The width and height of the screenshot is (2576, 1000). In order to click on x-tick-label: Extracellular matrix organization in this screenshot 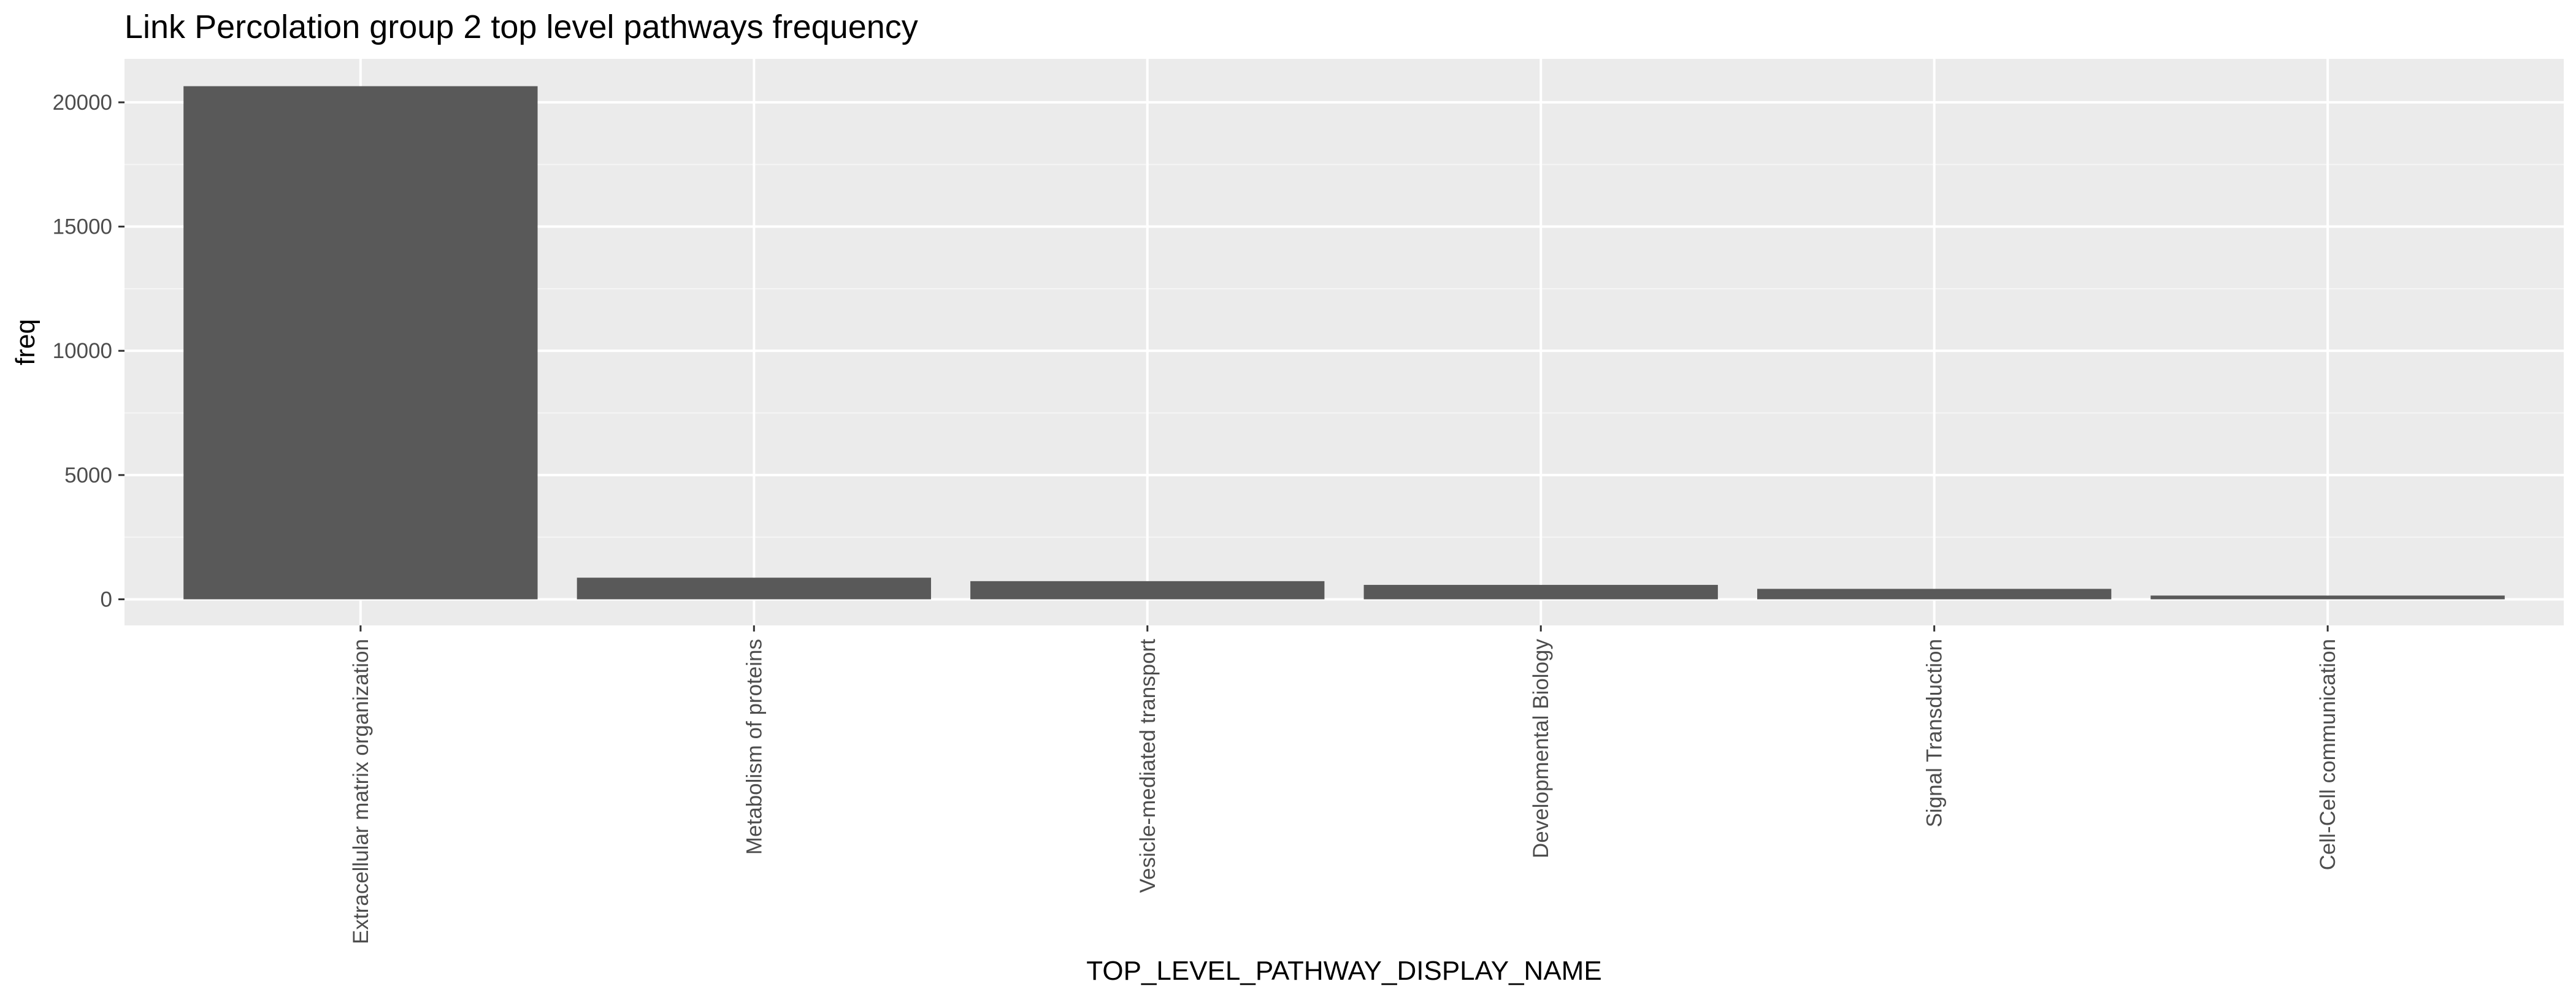, I will do `click(361, 791)`.